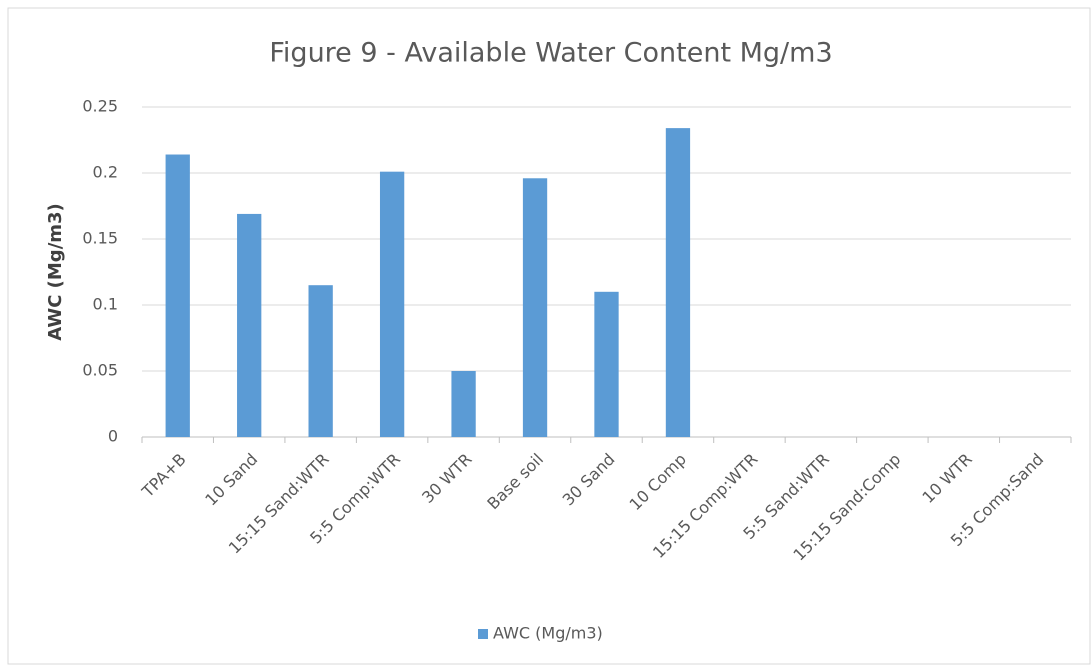  Describe the element at coordinates (548, 633) in the screenshot. I see `legend-label: AWC (Mg/m3)` at that location.